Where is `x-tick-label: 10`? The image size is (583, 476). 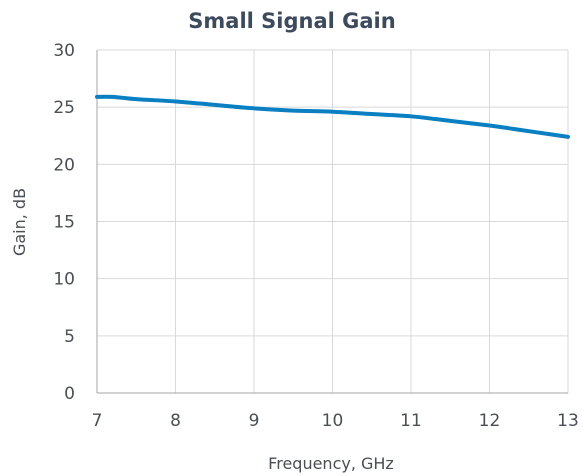
x-tick-label: 10 is located at coordinates (333, 421).